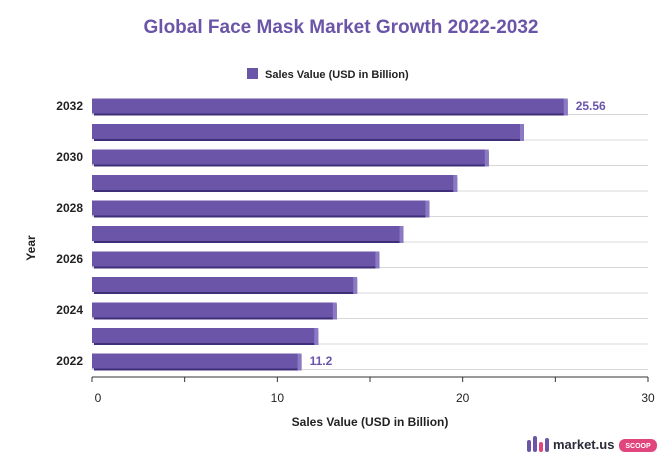  I want to click on bar-2027, so click(248, 234).